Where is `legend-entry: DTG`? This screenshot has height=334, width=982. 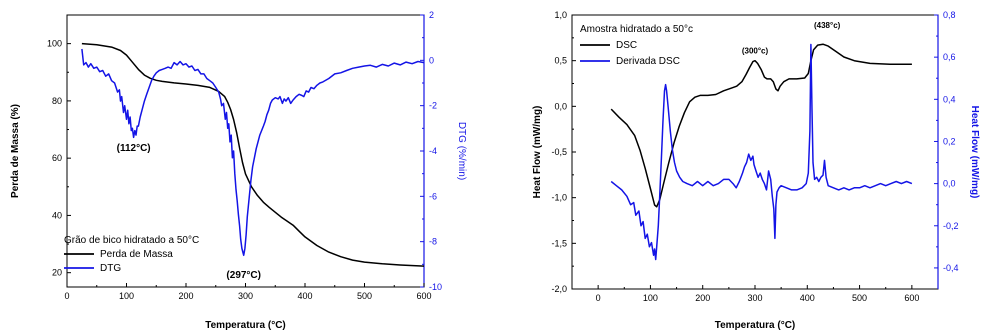
legend-entry: DTG is located at coordinates (110, 268).